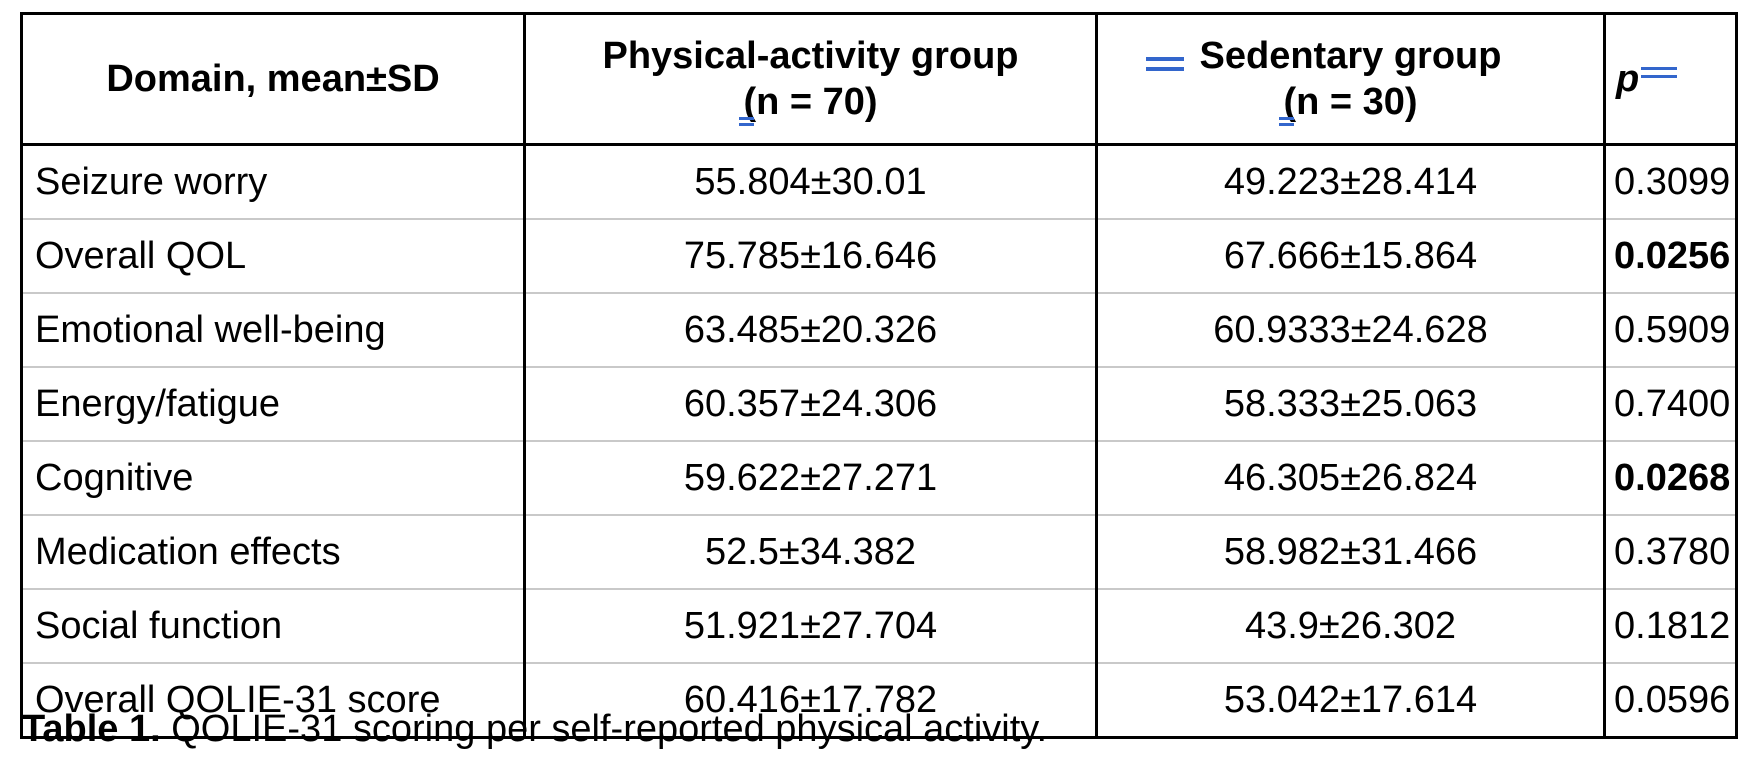  What do you see at coordinates (1350, 79) in the screenshot?
I see `column-header-sedentary: Sedentary group (n = 30)` at bounding box center [1350, 79].